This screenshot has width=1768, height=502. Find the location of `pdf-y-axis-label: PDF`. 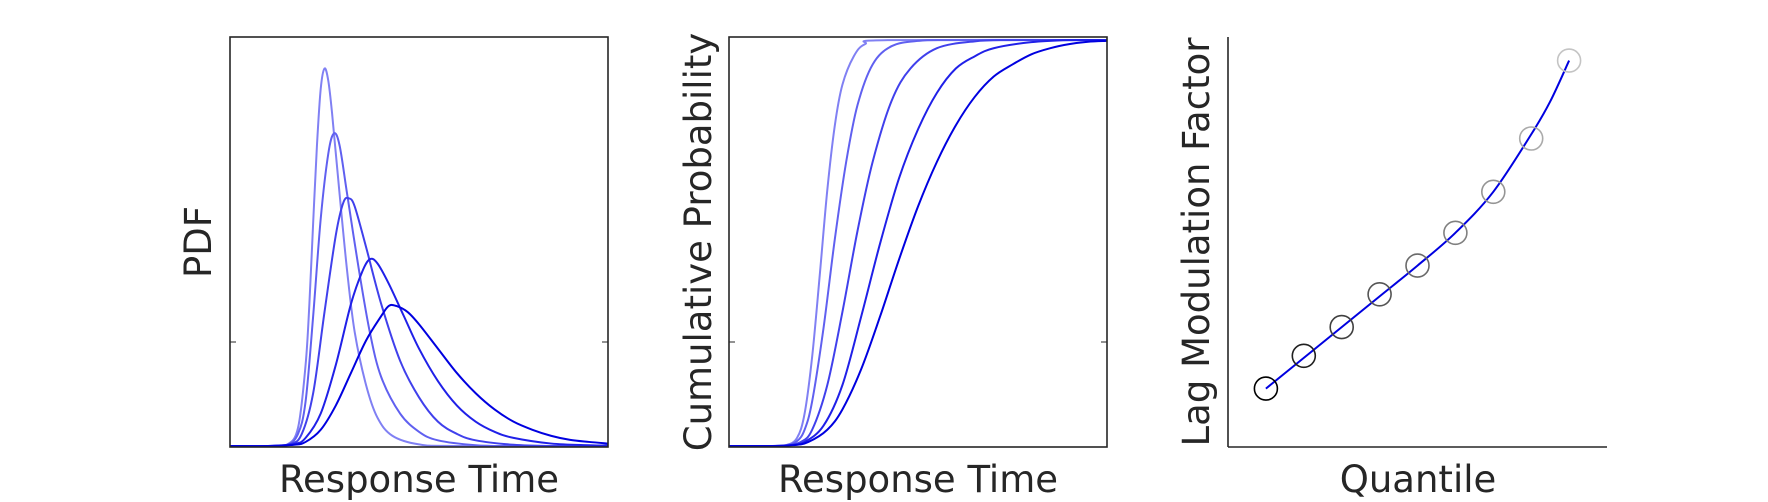

pdf-y-axis-label: PDF is located at coordinates (198, 242).